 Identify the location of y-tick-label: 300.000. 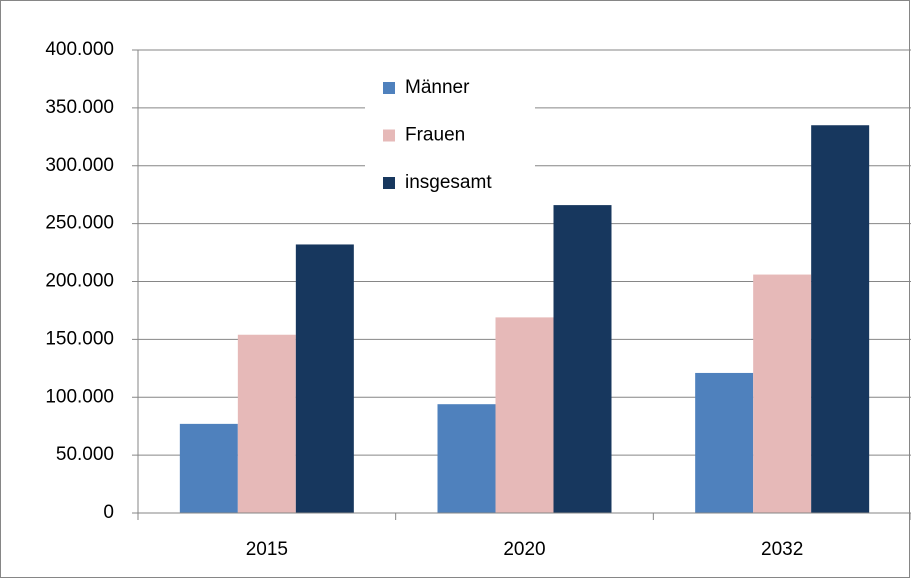
(79, 165).